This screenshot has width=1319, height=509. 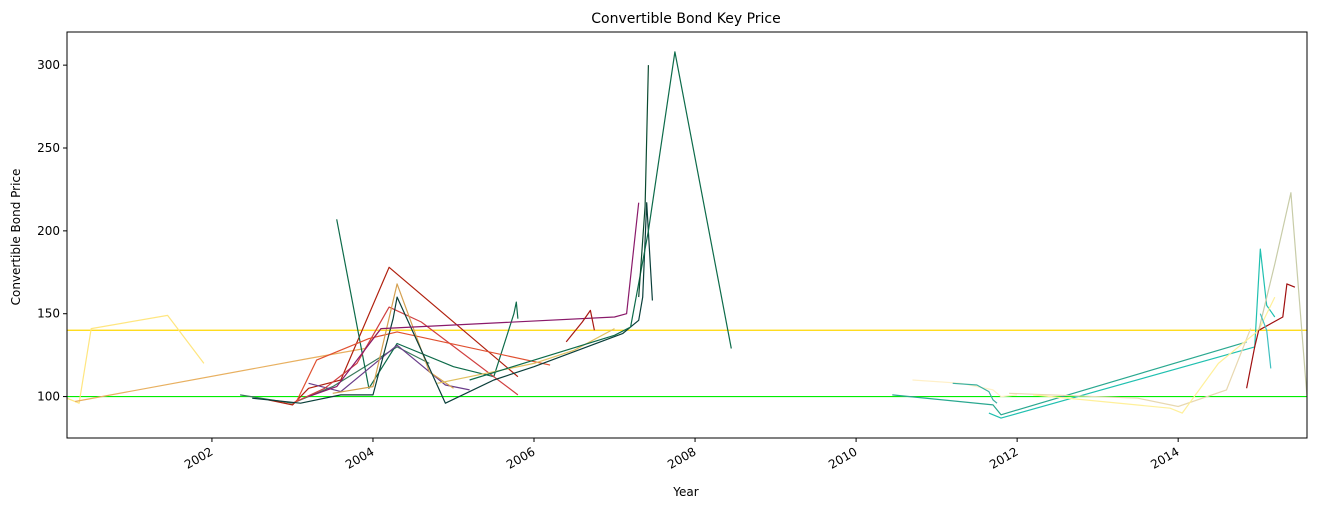 What do you see at coordinates (48, 231) in the screenshot?
I see `y-tick-label: 200` at bounding box center [48, 231].